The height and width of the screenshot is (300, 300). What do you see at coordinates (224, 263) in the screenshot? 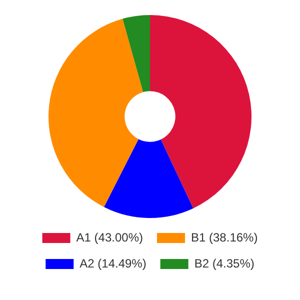
I see `legend-label: B2 (4.35%)` at bounding box center [224, 263].